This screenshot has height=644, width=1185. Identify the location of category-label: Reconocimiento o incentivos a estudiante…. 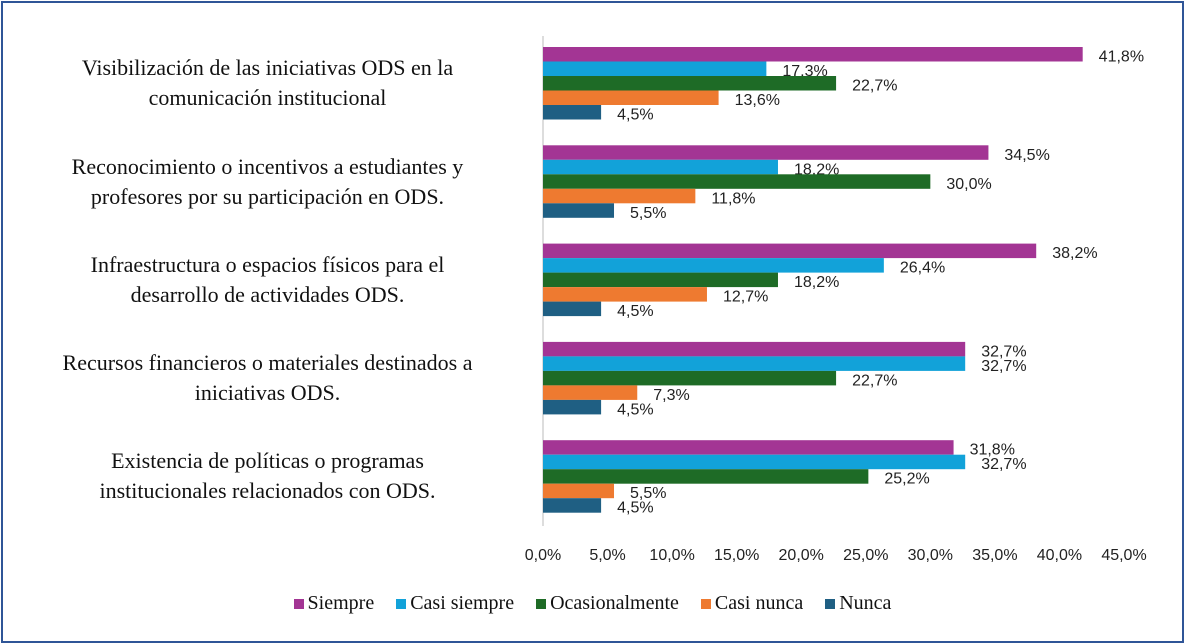
(267, 181).